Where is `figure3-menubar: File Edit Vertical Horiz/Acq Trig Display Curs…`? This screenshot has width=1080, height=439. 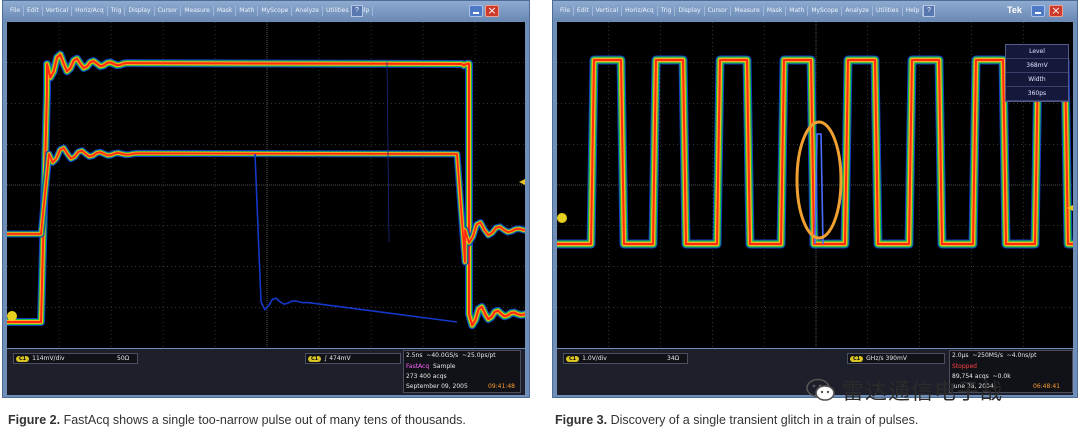 figure3-menubar: File Edit Vertical Horiz/Acq Trig Display Curs… is located at coordinates (815, 11).